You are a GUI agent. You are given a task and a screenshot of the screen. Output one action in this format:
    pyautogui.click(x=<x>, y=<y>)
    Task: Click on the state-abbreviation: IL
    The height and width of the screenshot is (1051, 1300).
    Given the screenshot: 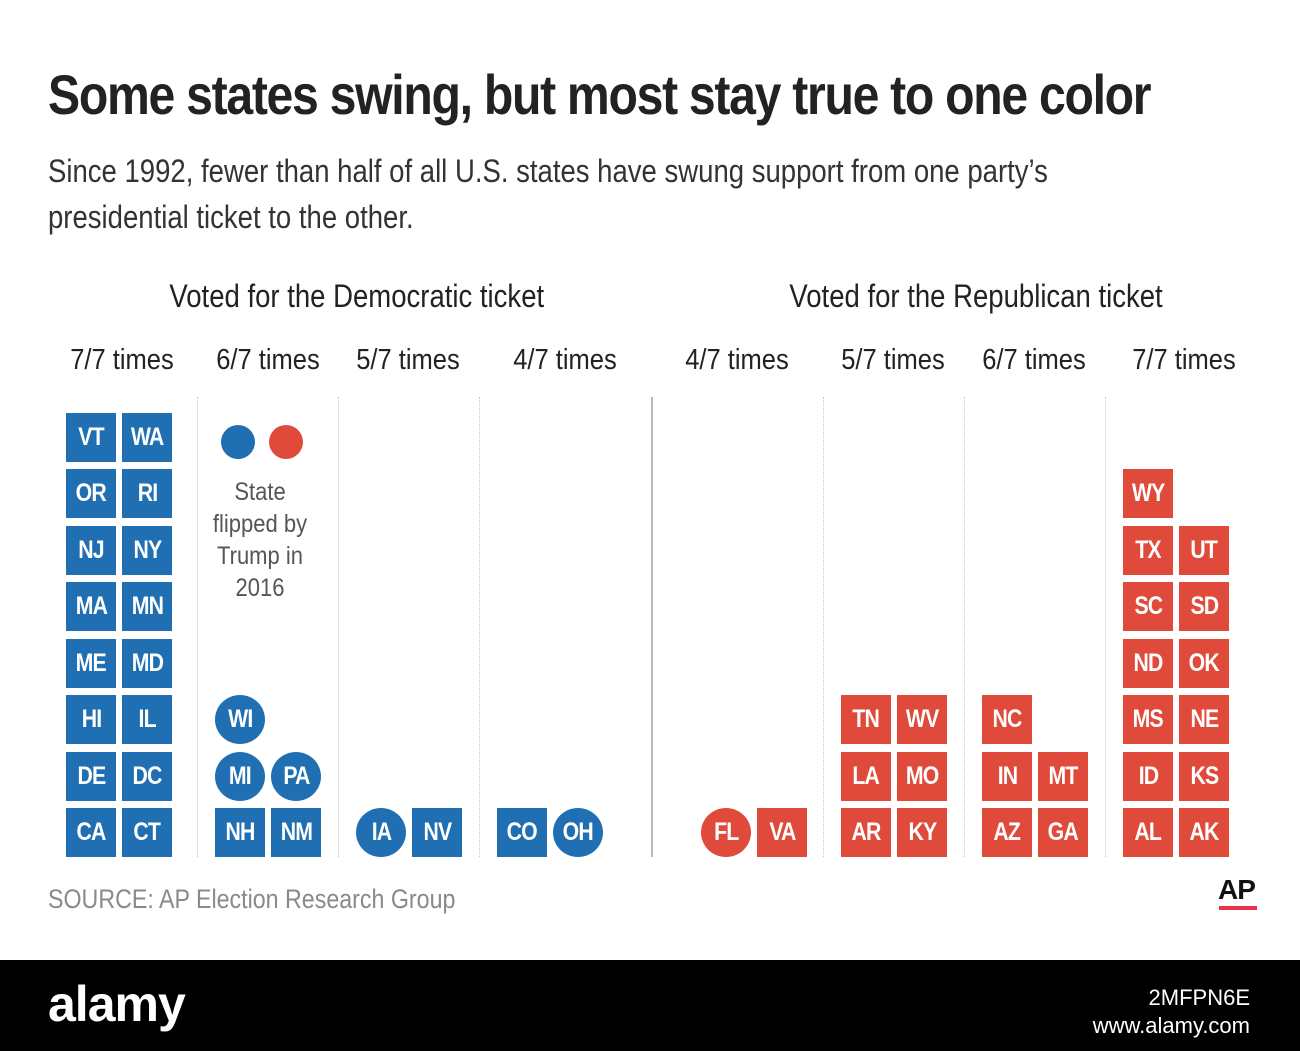 What is the action you would take?
    pyautogui.click(x=147, y=719)
    